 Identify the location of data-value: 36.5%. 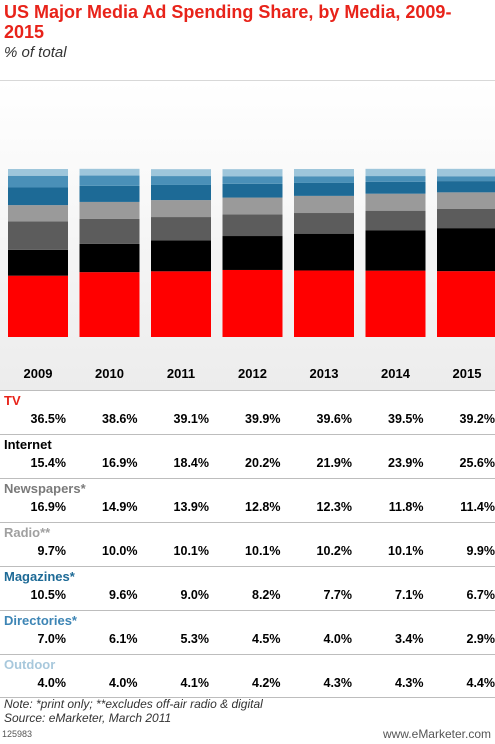
(48, 419).